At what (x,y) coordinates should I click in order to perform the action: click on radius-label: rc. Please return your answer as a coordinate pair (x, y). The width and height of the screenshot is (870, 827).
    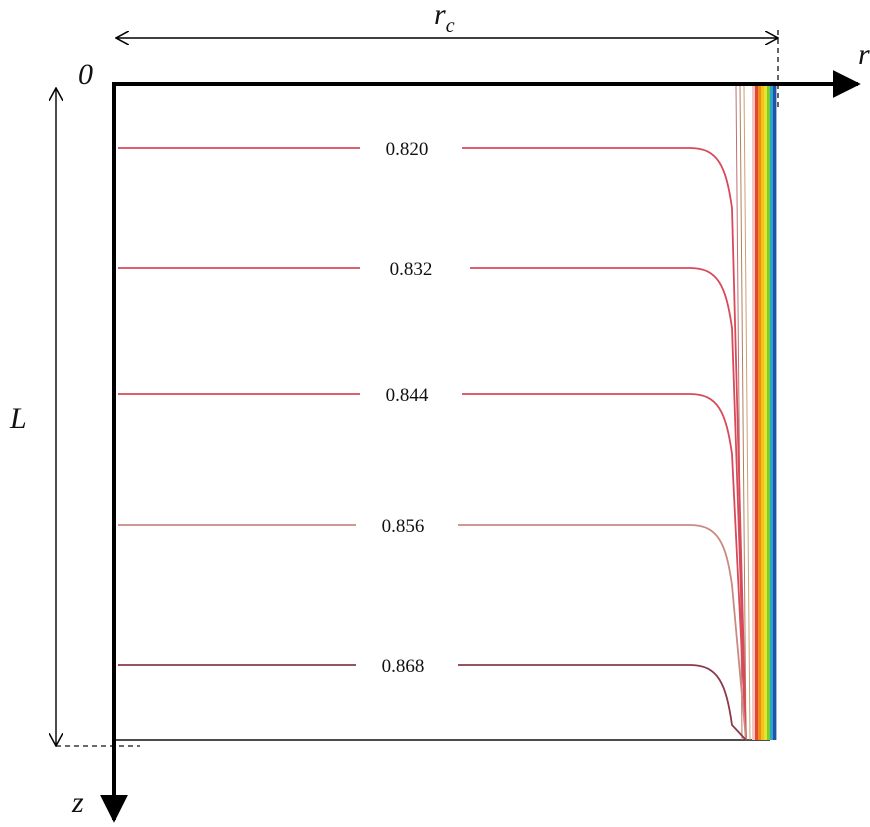
    Looking at the image, I should click on (444, 18).